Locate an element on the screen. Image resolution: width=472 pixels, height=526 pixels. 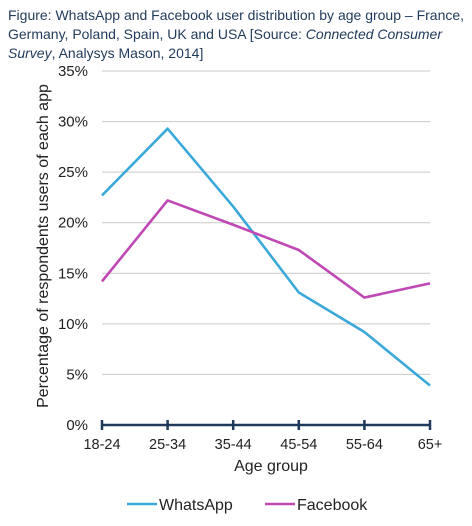
y-tick-label: 20% is located at coordinates (73, 223).